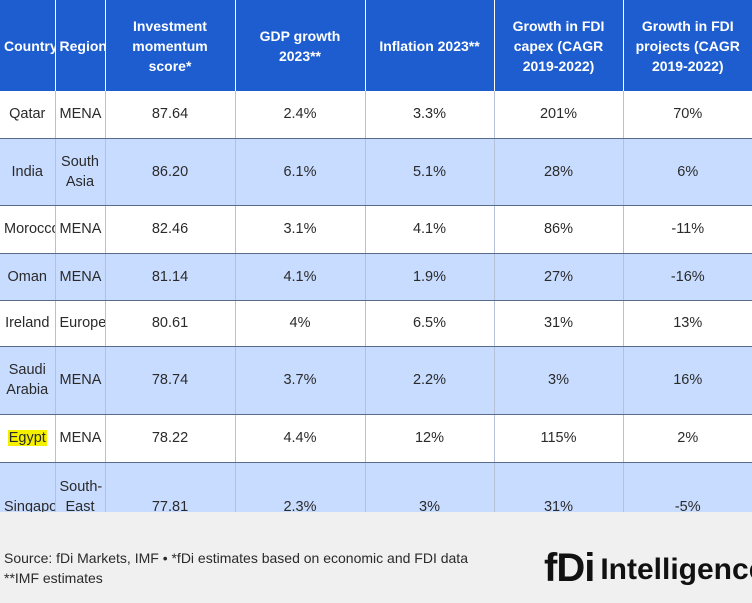 This screenshot has height=603, width=752. I want to click on cell-region: South-East Asia, so click(80, 487).